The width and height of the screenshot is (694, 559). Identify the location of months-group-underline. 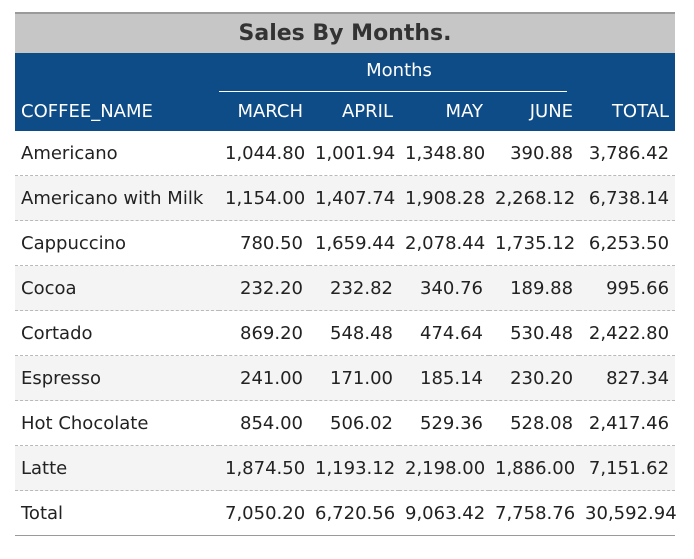
(393, 91).